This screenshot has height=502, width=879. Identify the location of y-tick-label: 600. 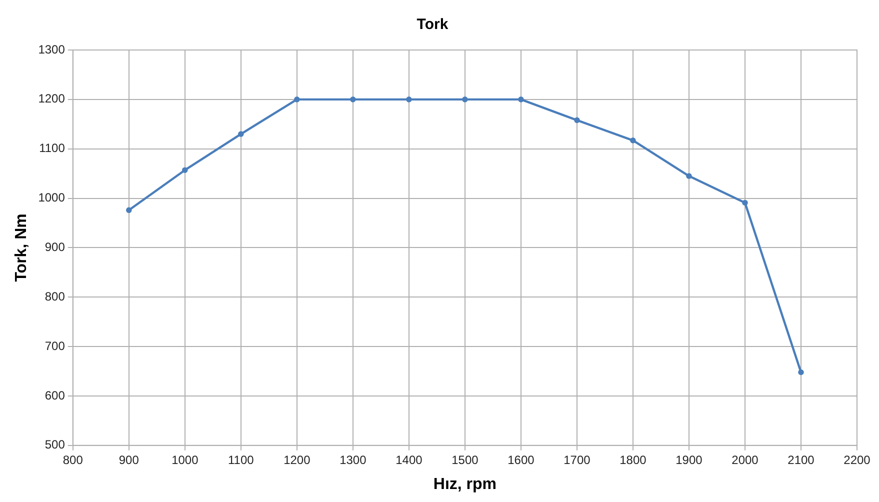
(55, 395).